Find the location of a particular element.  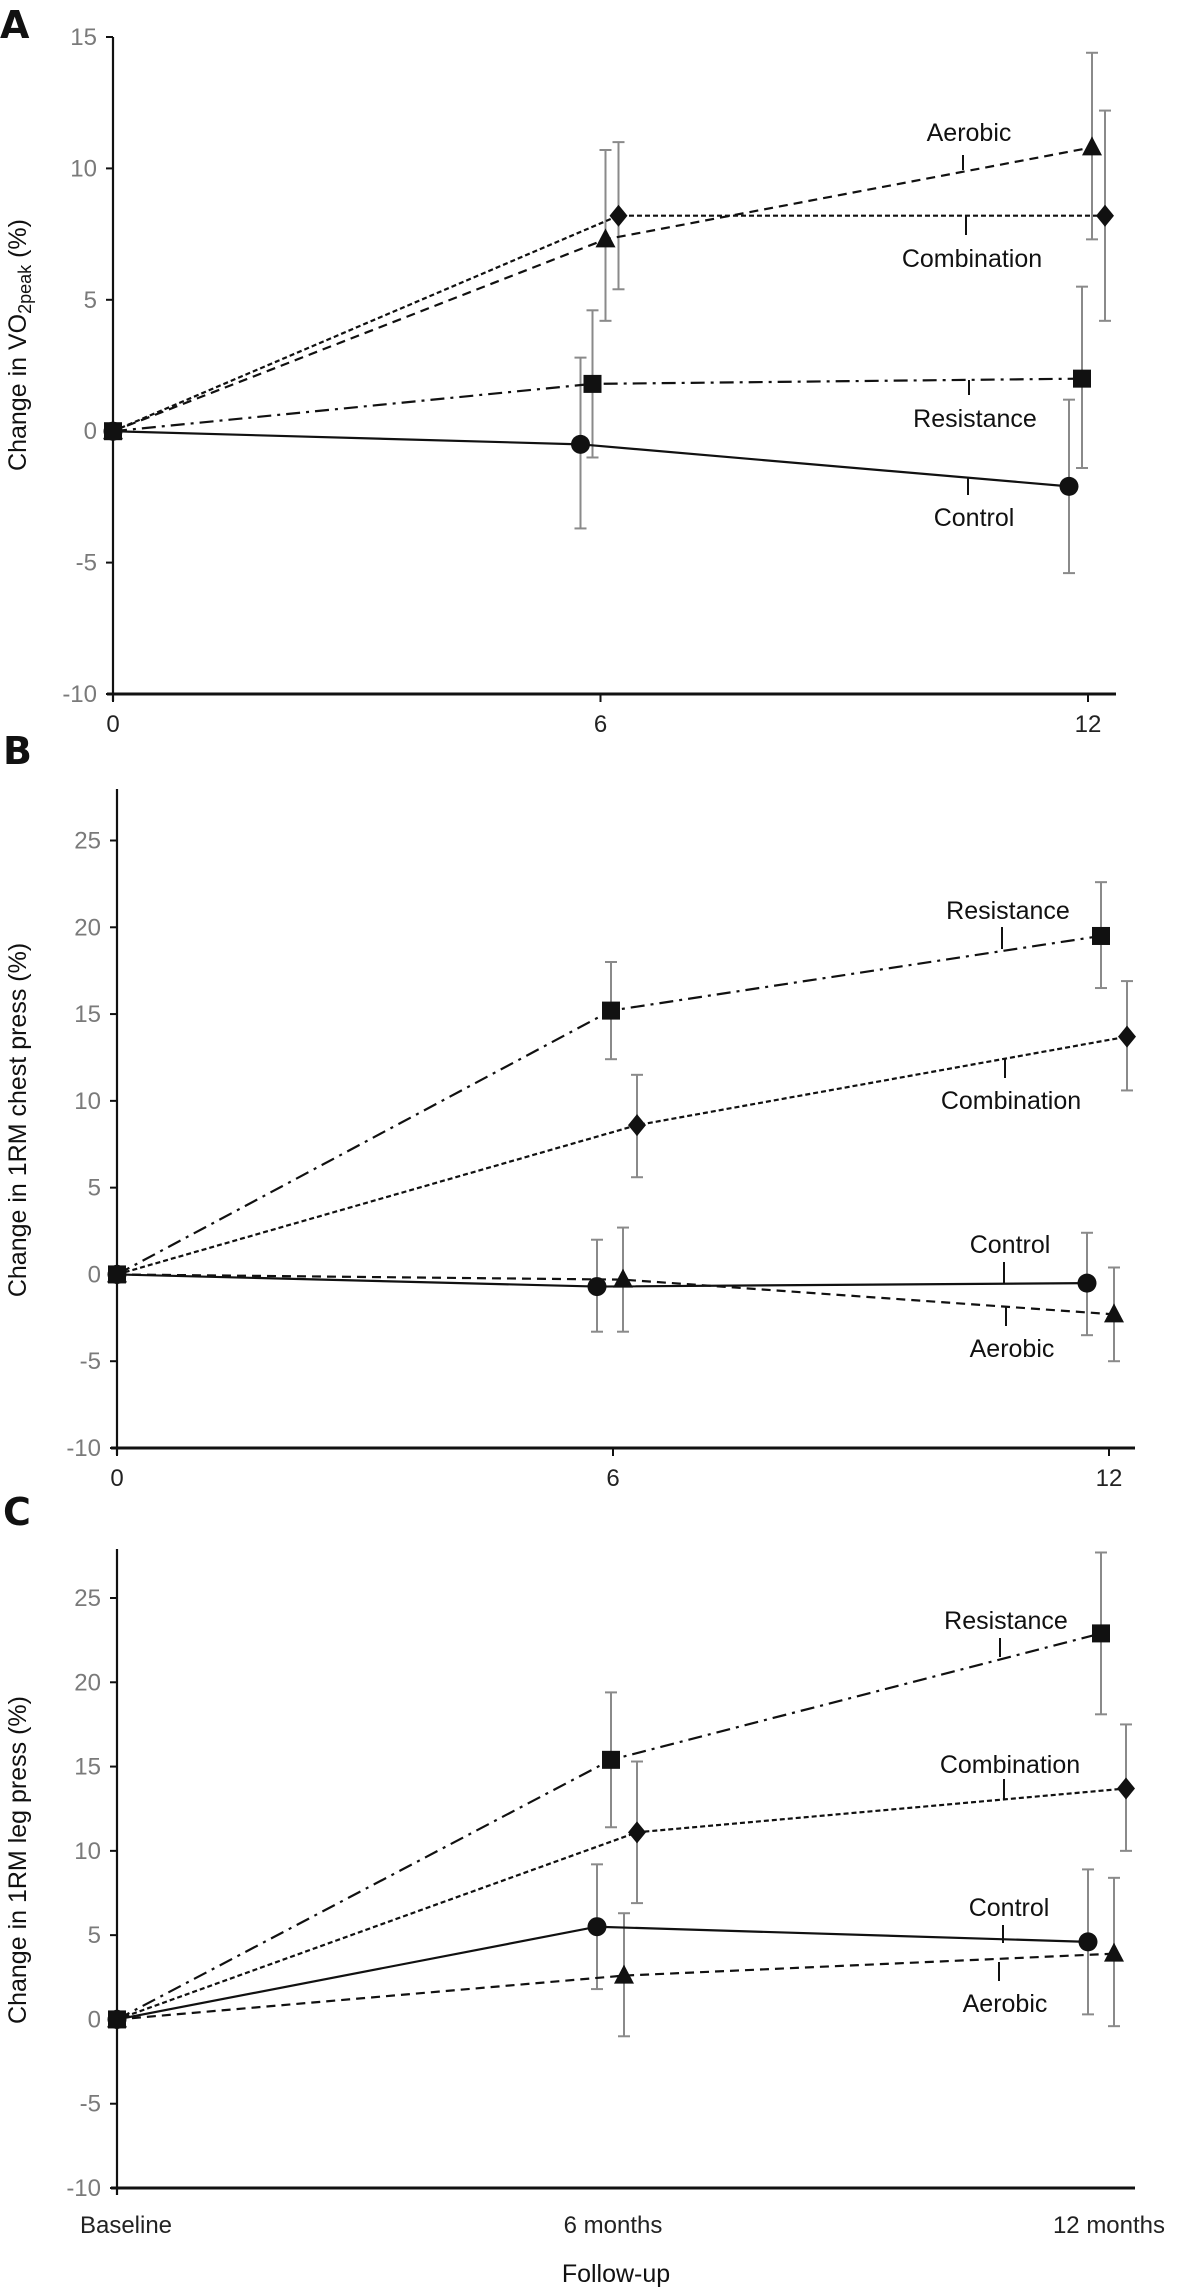

panel-b-y-tick-label: 5 is located at coordinates (94, 1188).